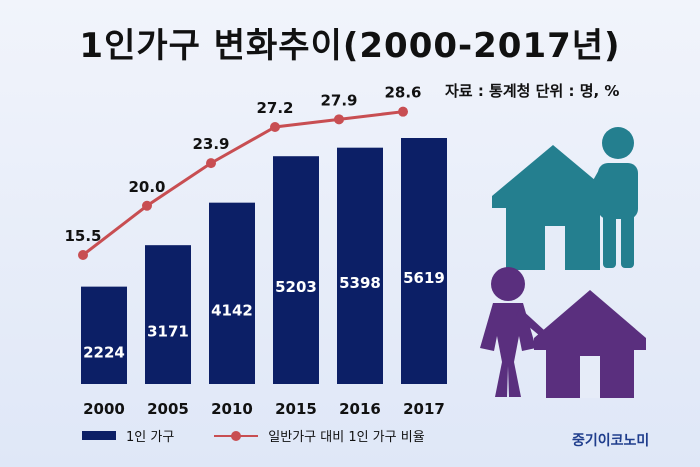 The width and height of the screenshot is (700, 467). I want to click on bar-value-label: 4142, so click(232, 310).